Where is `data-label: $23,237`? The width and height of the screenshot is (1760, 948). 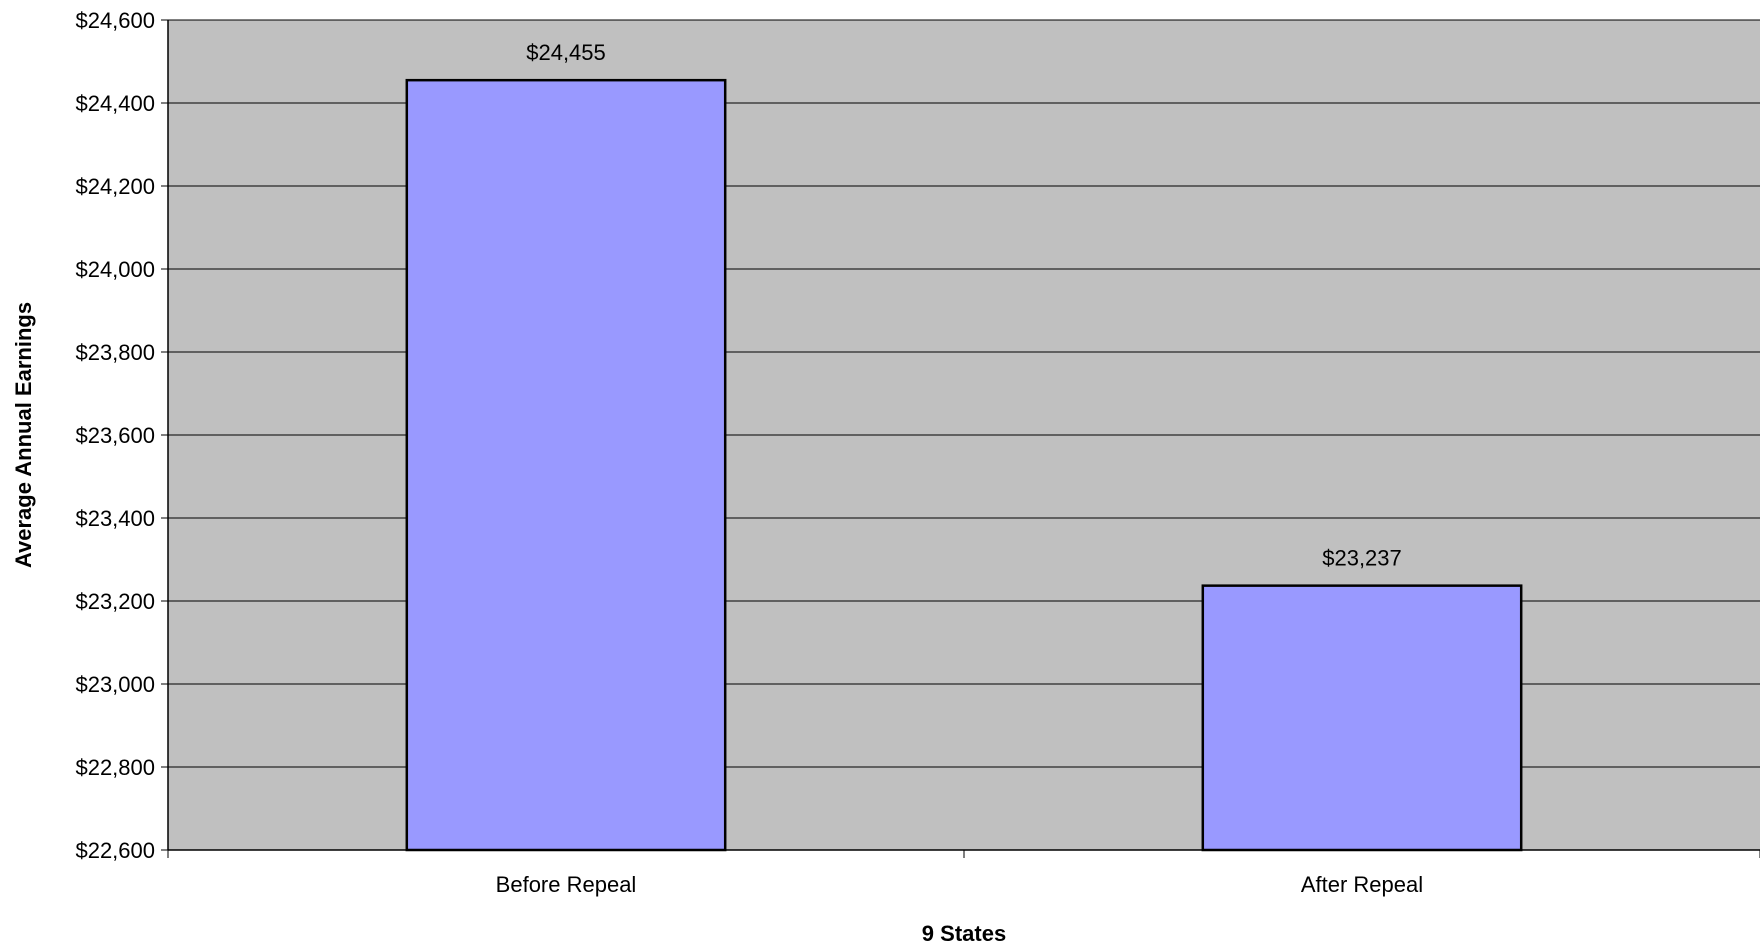
data-label: $23,237 is located at coordinates (1362, 558).